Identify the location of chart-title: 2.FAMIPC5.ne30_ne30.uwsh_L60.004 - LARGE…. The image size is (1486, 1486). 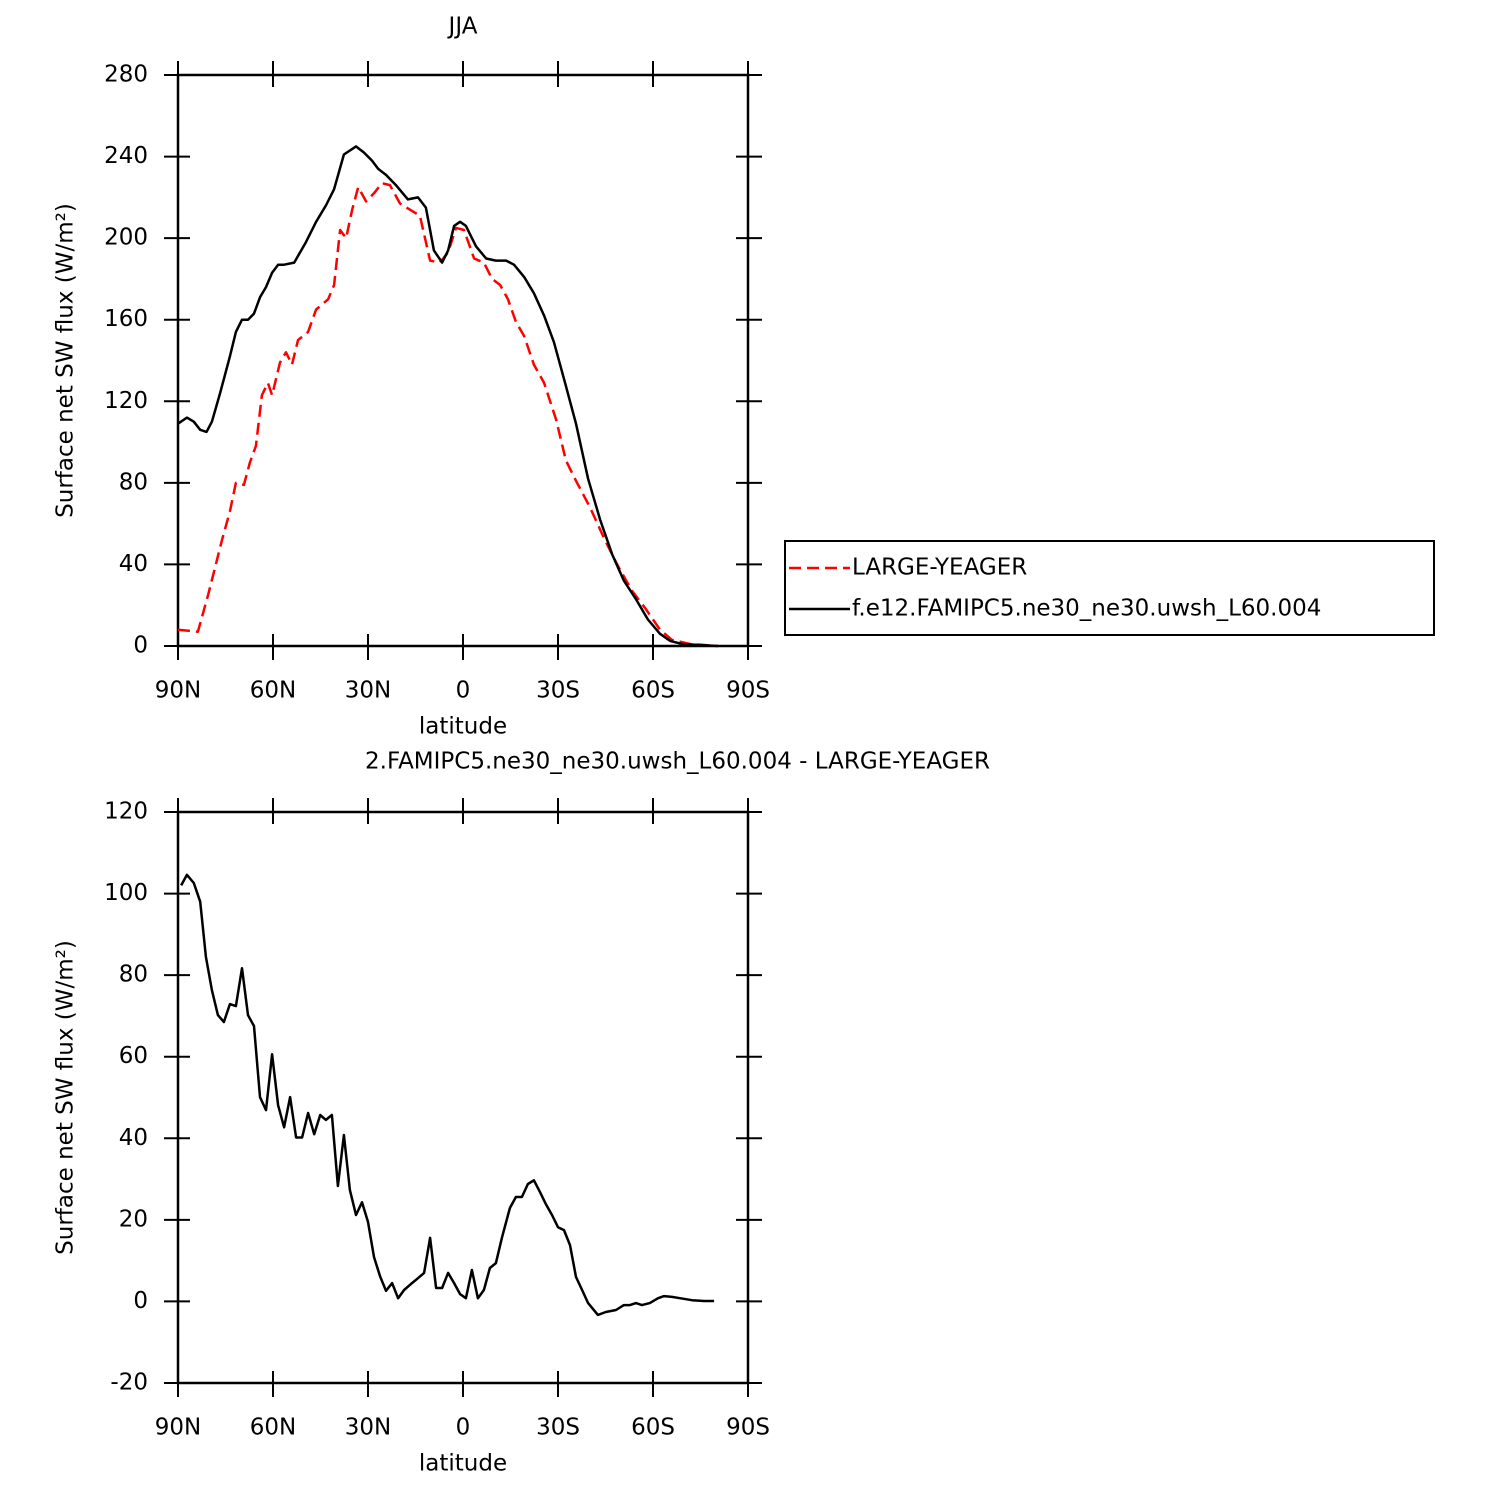
(677, 762).